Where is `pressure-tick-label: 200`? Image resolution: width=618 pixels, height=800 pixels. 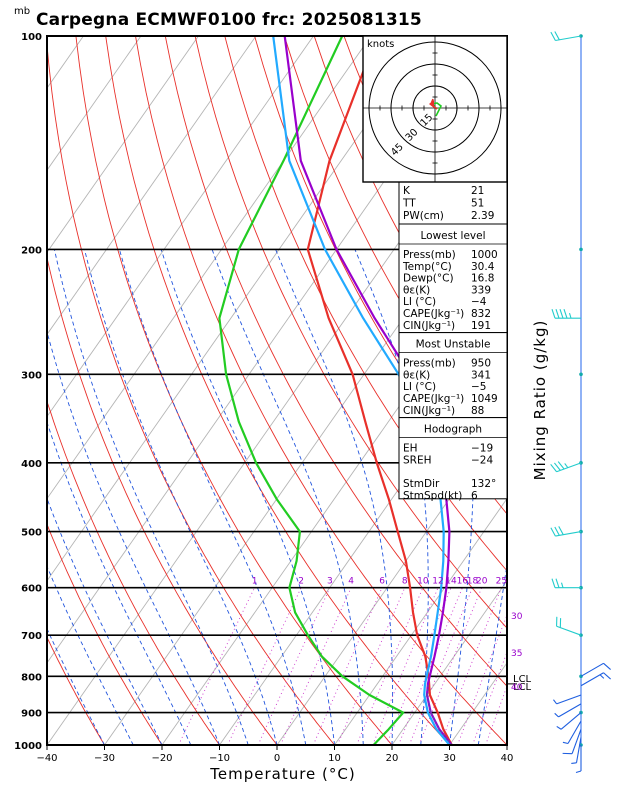 pressure-tick-label: 200 is located at coordinates (31, 250).